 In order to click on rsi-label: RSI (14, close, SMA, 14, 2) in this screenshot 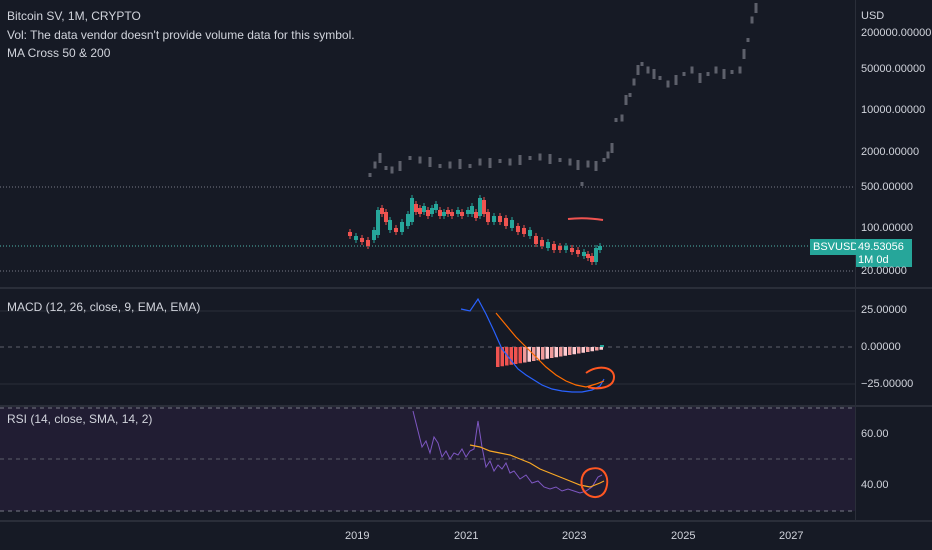, I will do `click(80, 419)`.